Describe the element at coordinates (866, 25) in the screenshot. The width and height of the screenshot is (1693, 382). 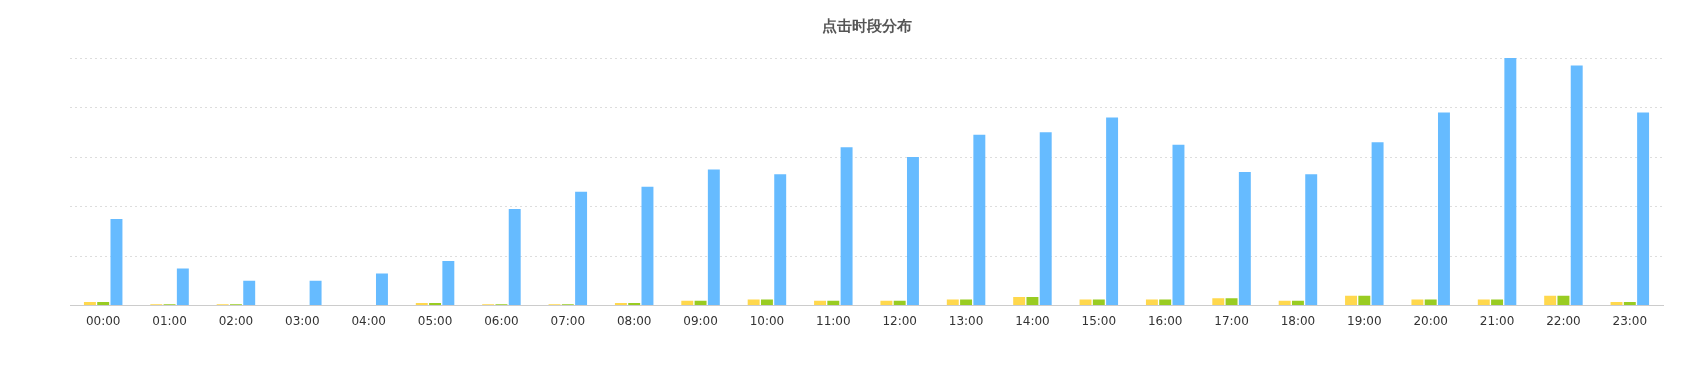
I see `chart-title: 点击时段分布` at that location.